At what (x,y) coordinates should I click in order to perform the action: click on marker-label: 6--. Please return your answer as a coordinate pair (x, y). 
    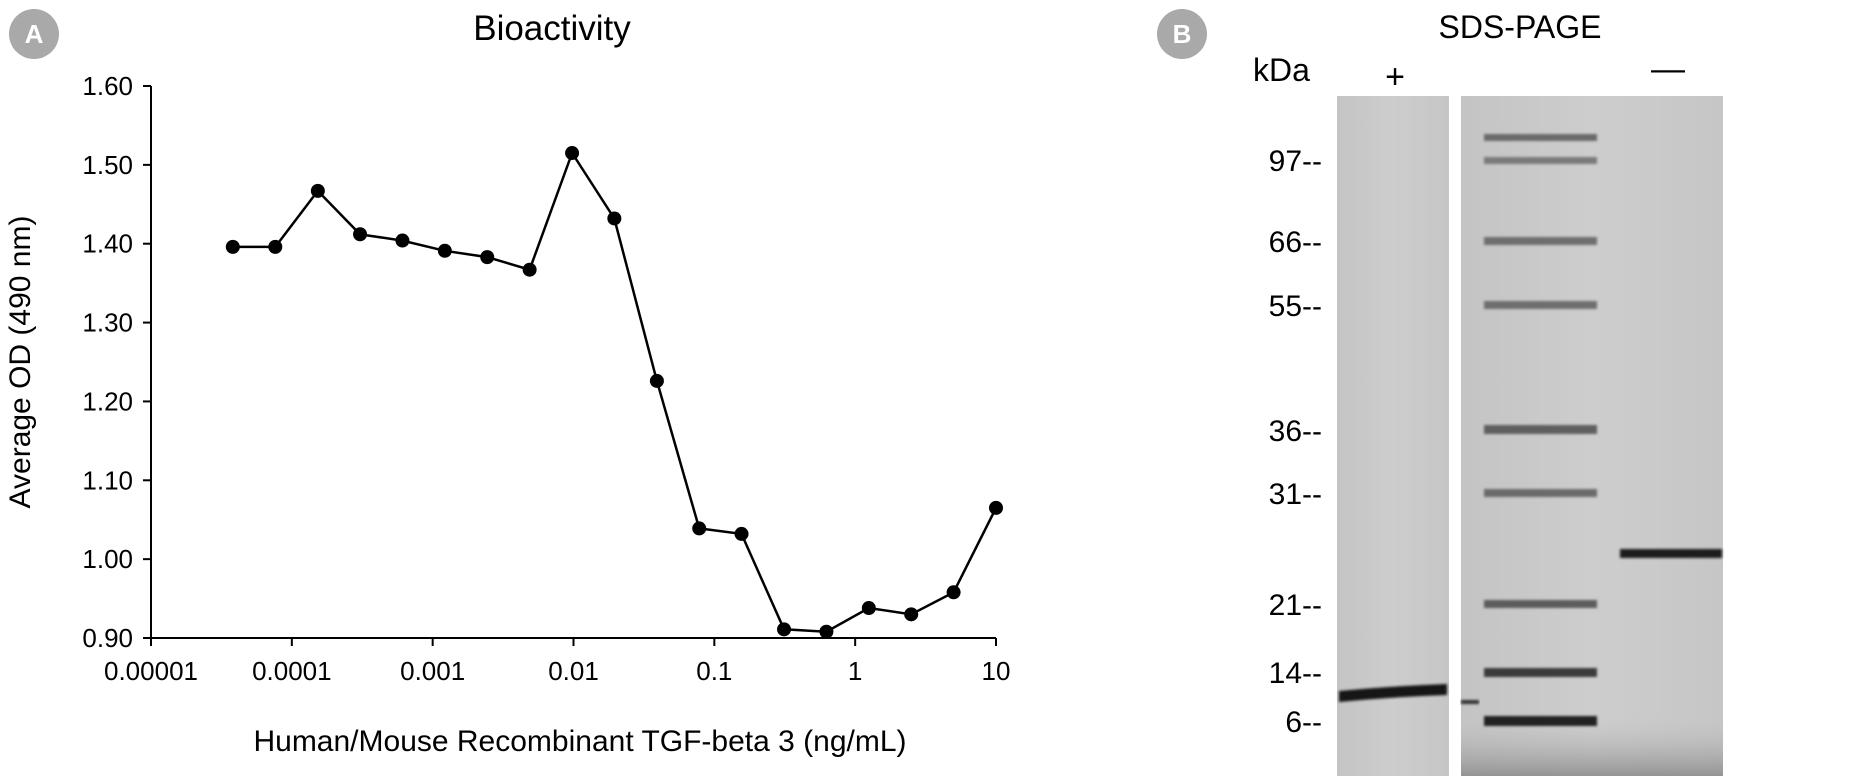
    Looking at the image, I should click on (1303, 722).